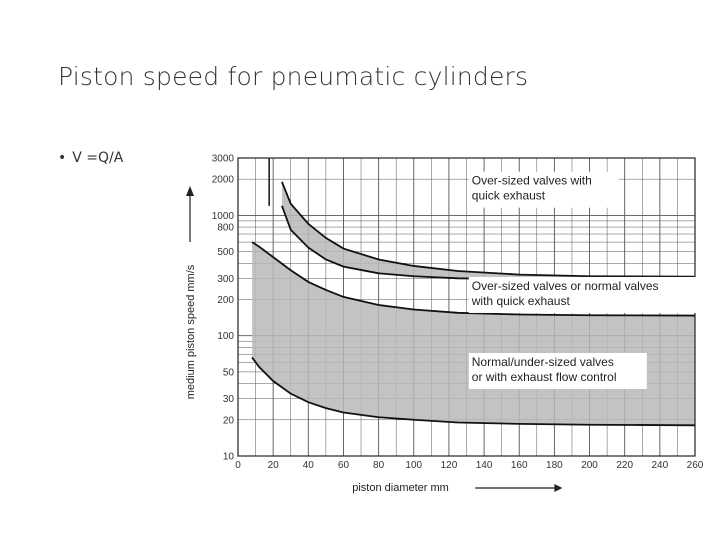 This screenshot has width=720, height=540. I want to click on y-axis-arrow-head, so click(190, 191).